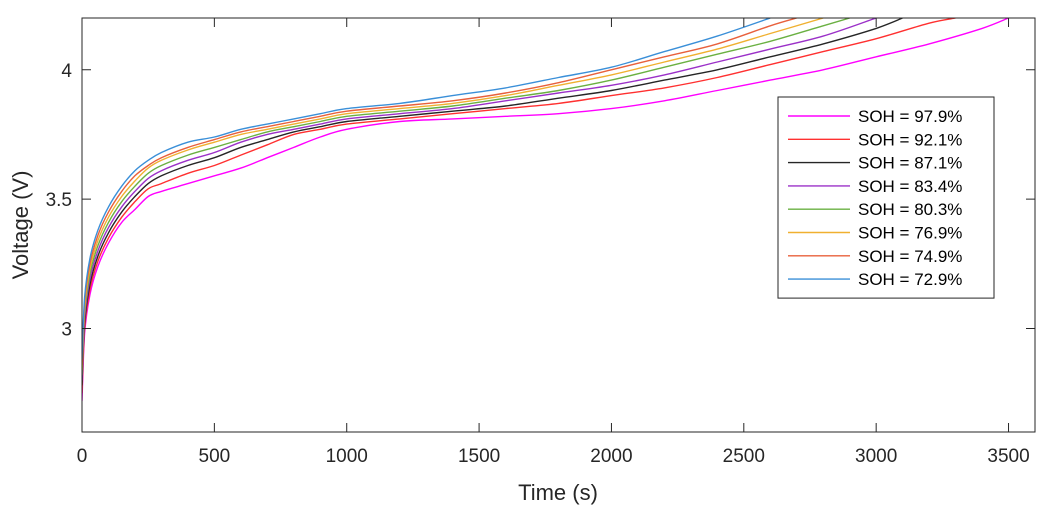  I want to click on y-tick-label: 3, so click(66, 330).